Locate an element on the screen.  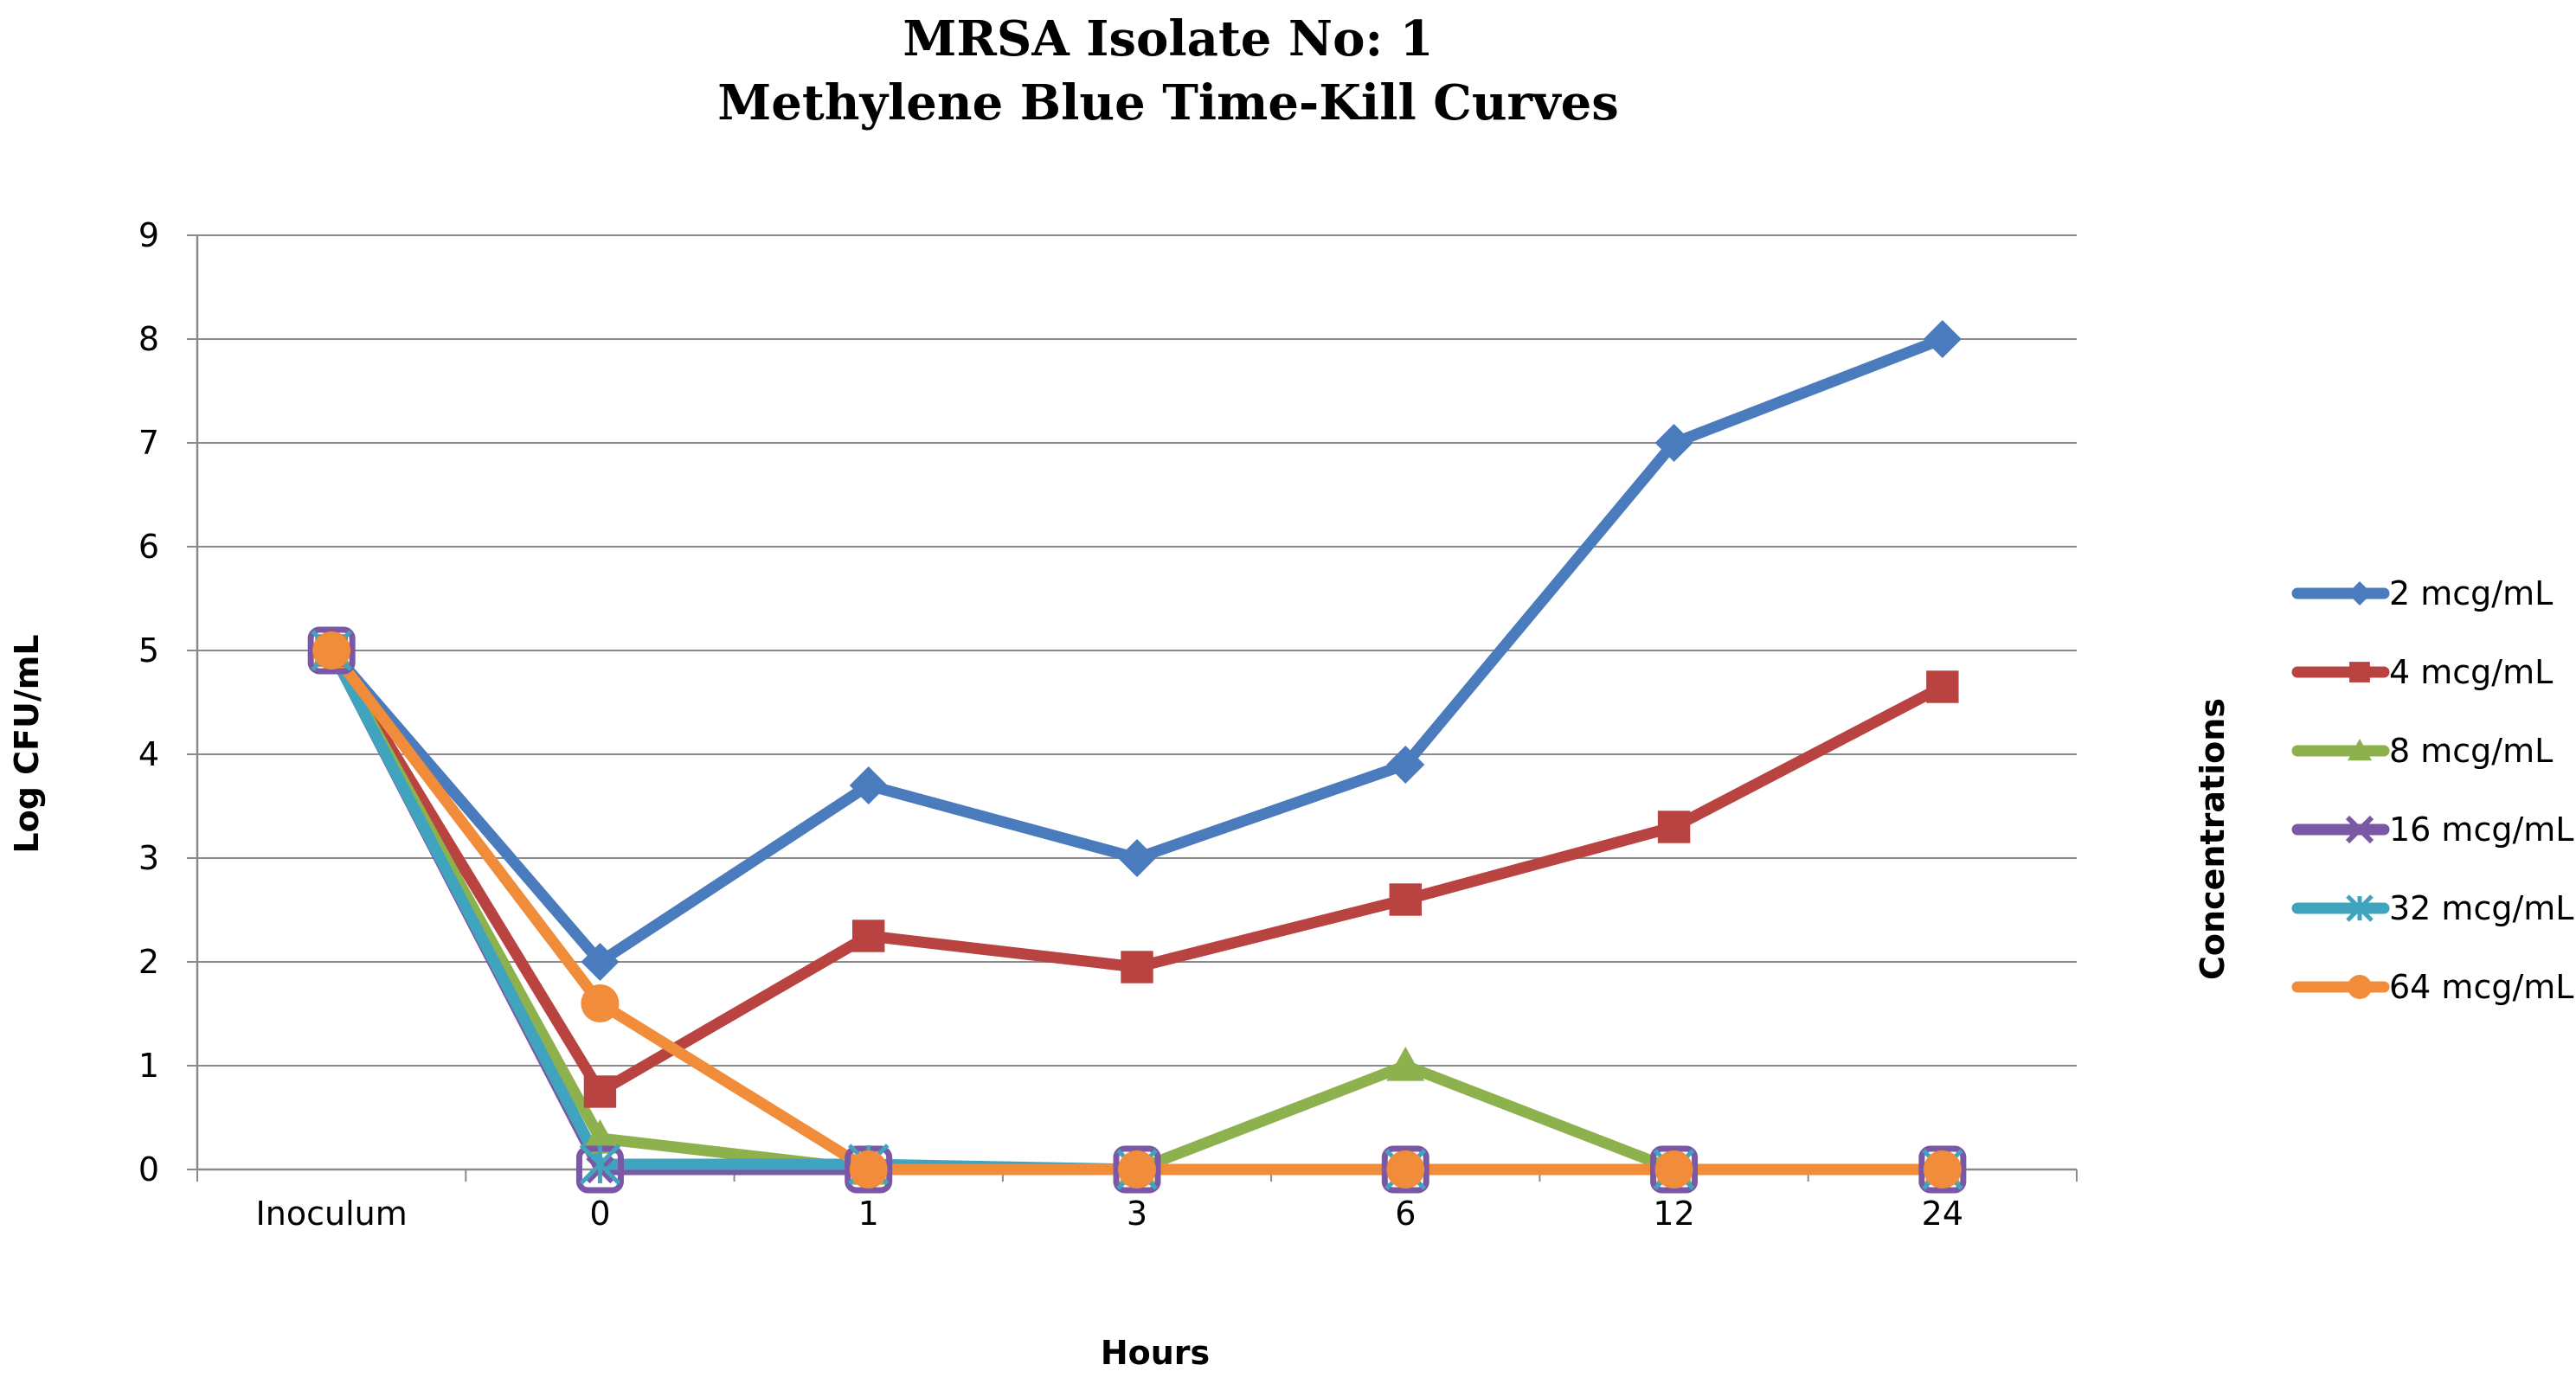
y-tick-label: 7 is located at coordinates (148, 443).